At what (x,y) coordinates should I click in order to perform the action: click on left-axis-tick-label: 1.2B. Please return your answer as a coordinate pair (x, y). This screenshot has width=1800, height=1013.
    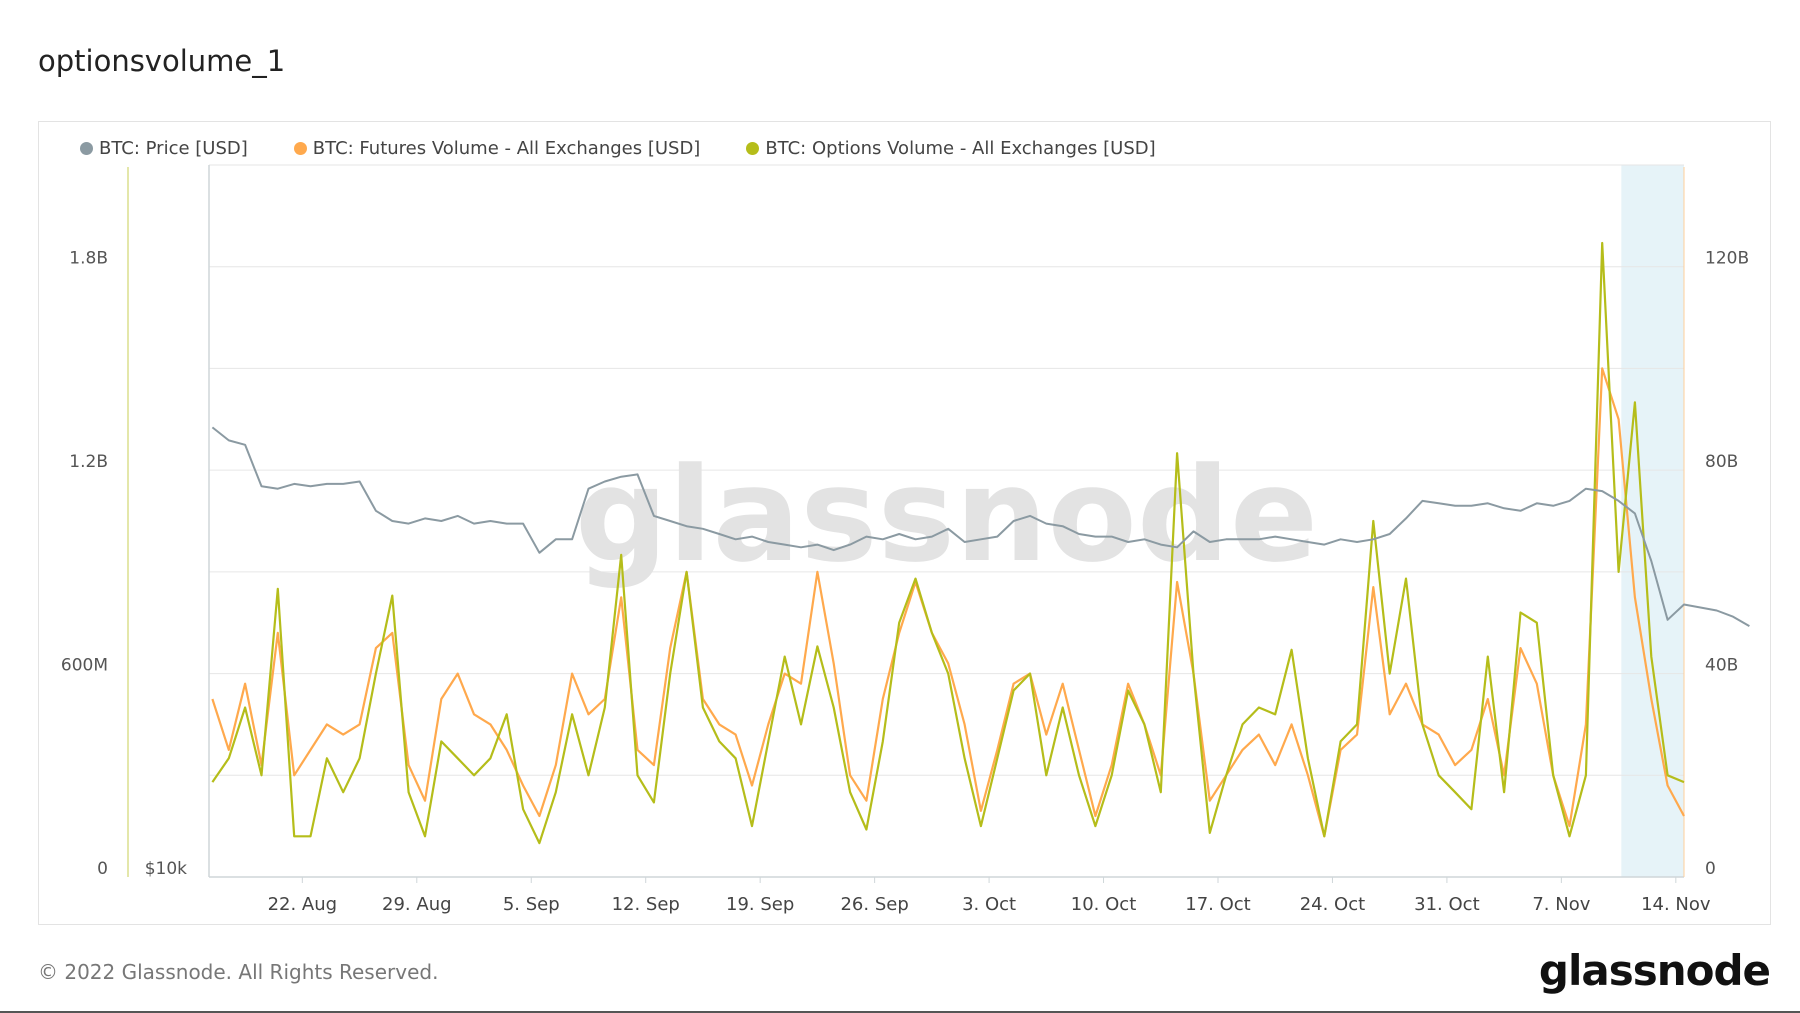
    Looking at the image, I should click on (88, 462).